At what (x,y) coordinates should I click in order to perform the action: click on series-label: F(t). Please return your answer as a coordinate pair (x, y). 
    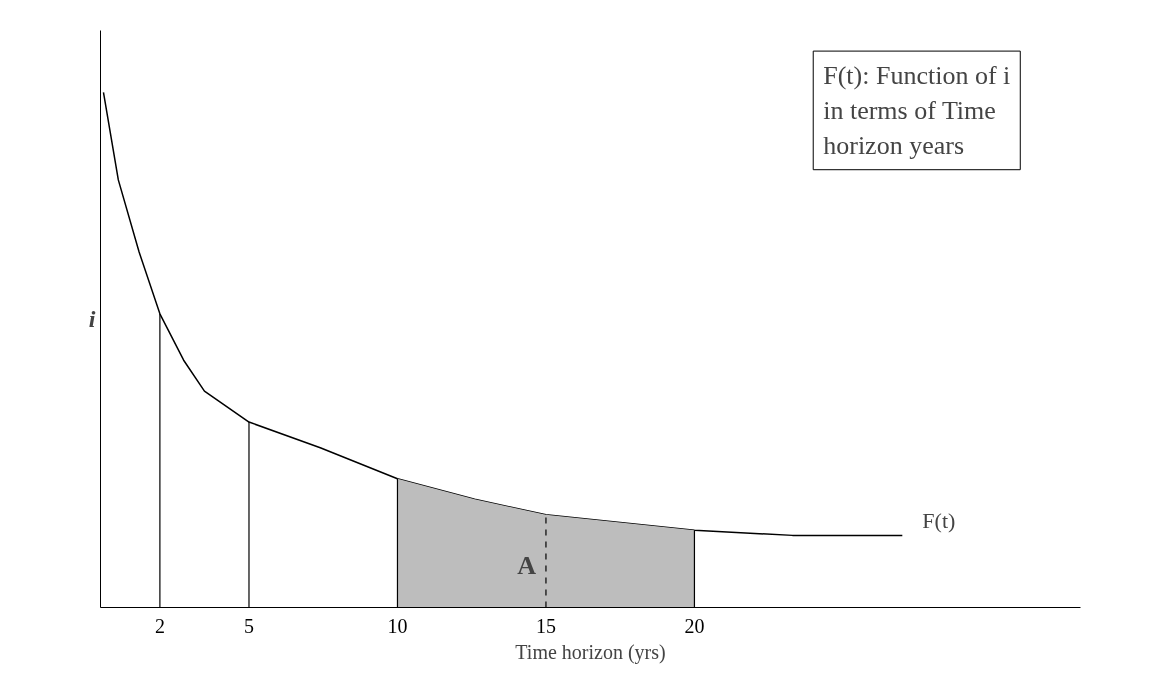
    Looking at the image, I should click on (939, 521).